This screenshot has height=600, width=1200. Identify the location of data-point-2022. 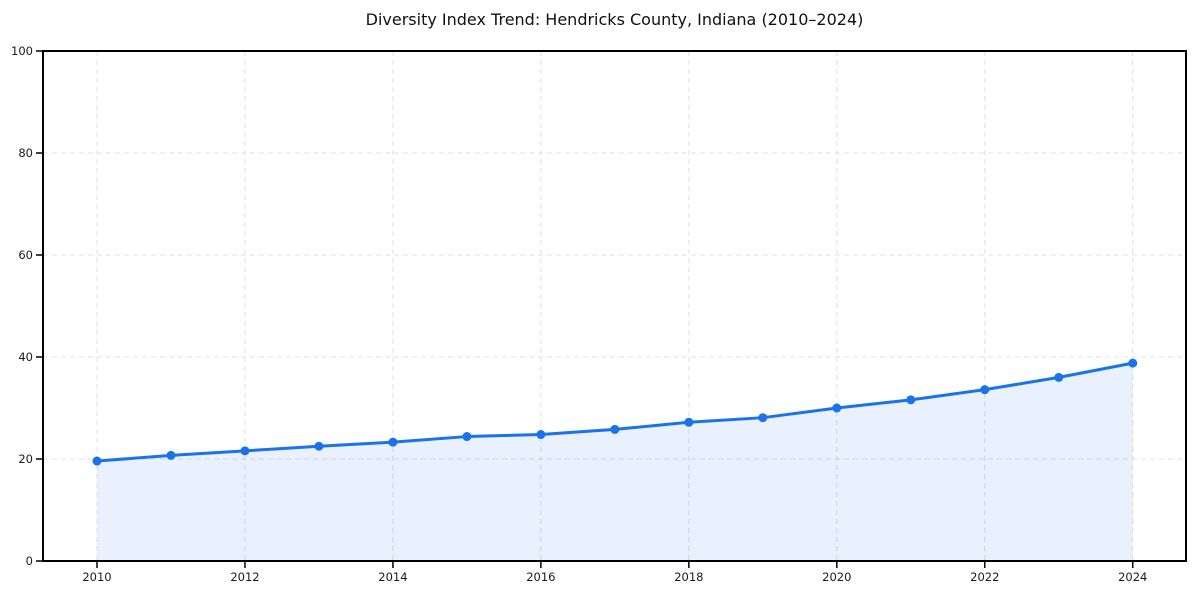
(985, 390).